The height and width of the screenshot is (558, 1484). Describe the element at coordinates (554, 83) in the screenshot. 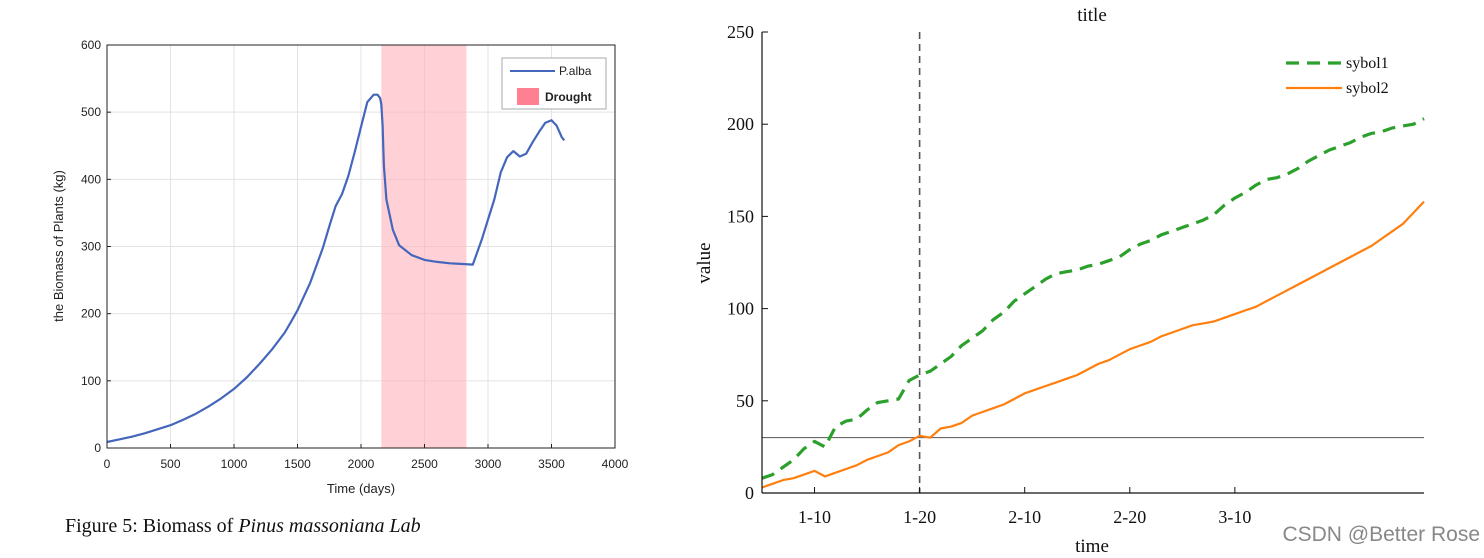

I see `chart1-legend: P.alba Drought` at that location.